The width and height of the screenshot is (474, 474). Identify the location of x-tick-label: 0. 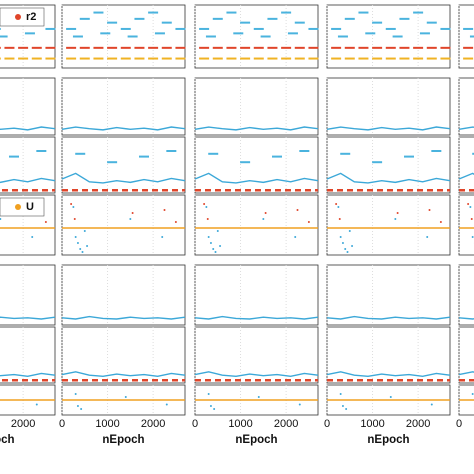
(459, 424).